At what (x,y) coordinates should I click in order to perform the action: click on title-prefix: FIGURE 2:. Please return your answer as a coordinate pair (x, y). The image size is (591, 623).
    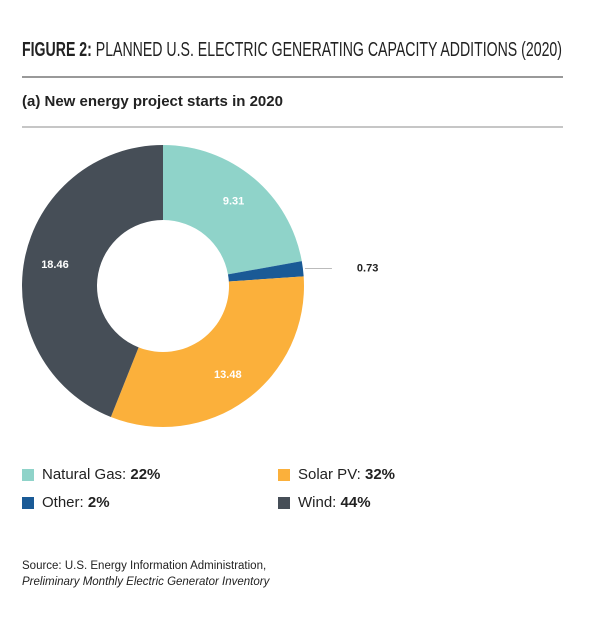
    Looking at the image, I should click on (57, 50).